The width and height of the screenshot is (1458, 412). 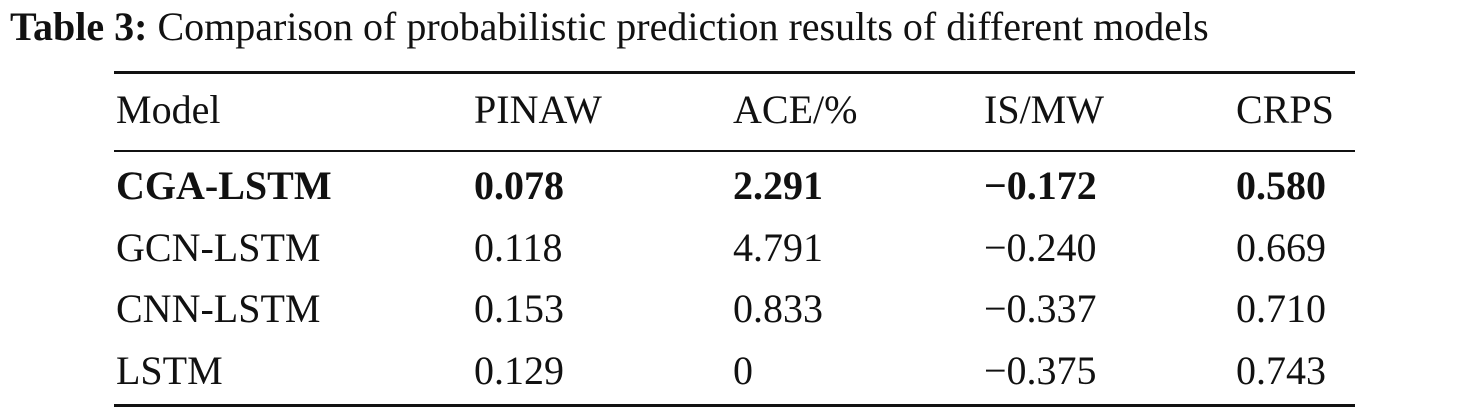 What do you see at coordinates (743, 370) in the screenshot?
I see `cell-ace: 0` at bounding box center [743, 370].